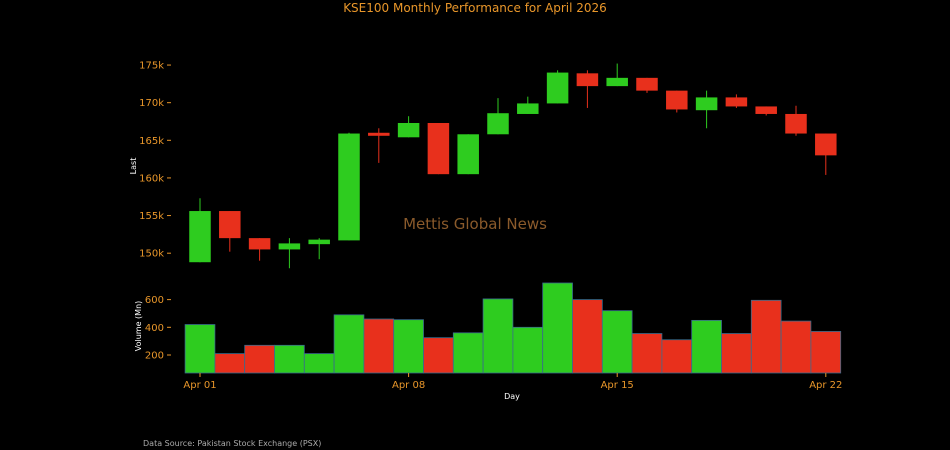  What do you see at coordinates (151, 254) in the screenshot?
I see `price-tick-label: 150k` at bounding box center [151, 254].